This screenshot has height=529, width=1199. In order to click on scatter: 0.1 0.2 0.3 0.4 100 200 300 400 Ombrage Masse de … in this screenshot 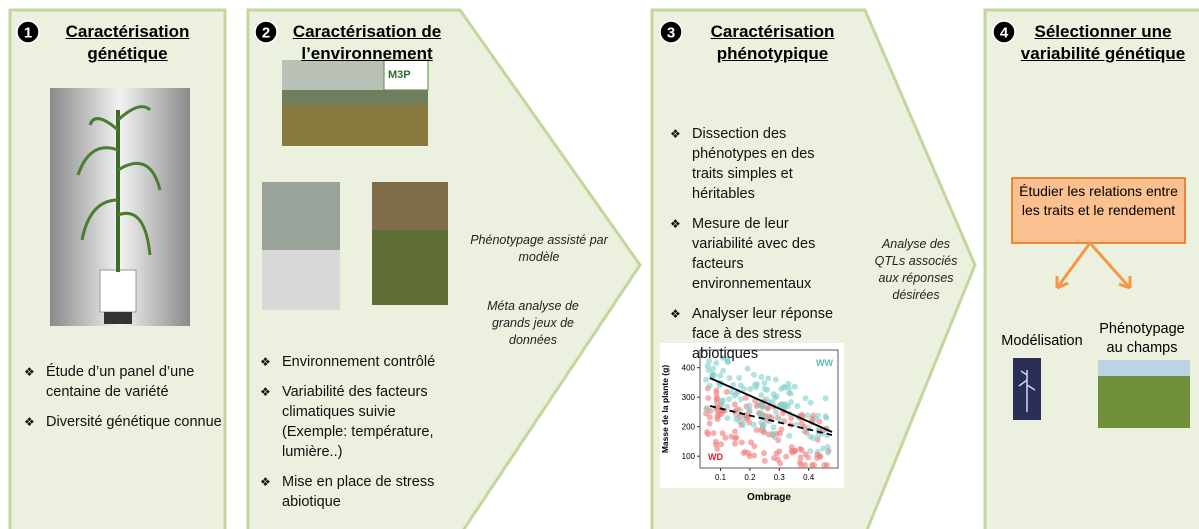, I will do `click(749, 426)`.